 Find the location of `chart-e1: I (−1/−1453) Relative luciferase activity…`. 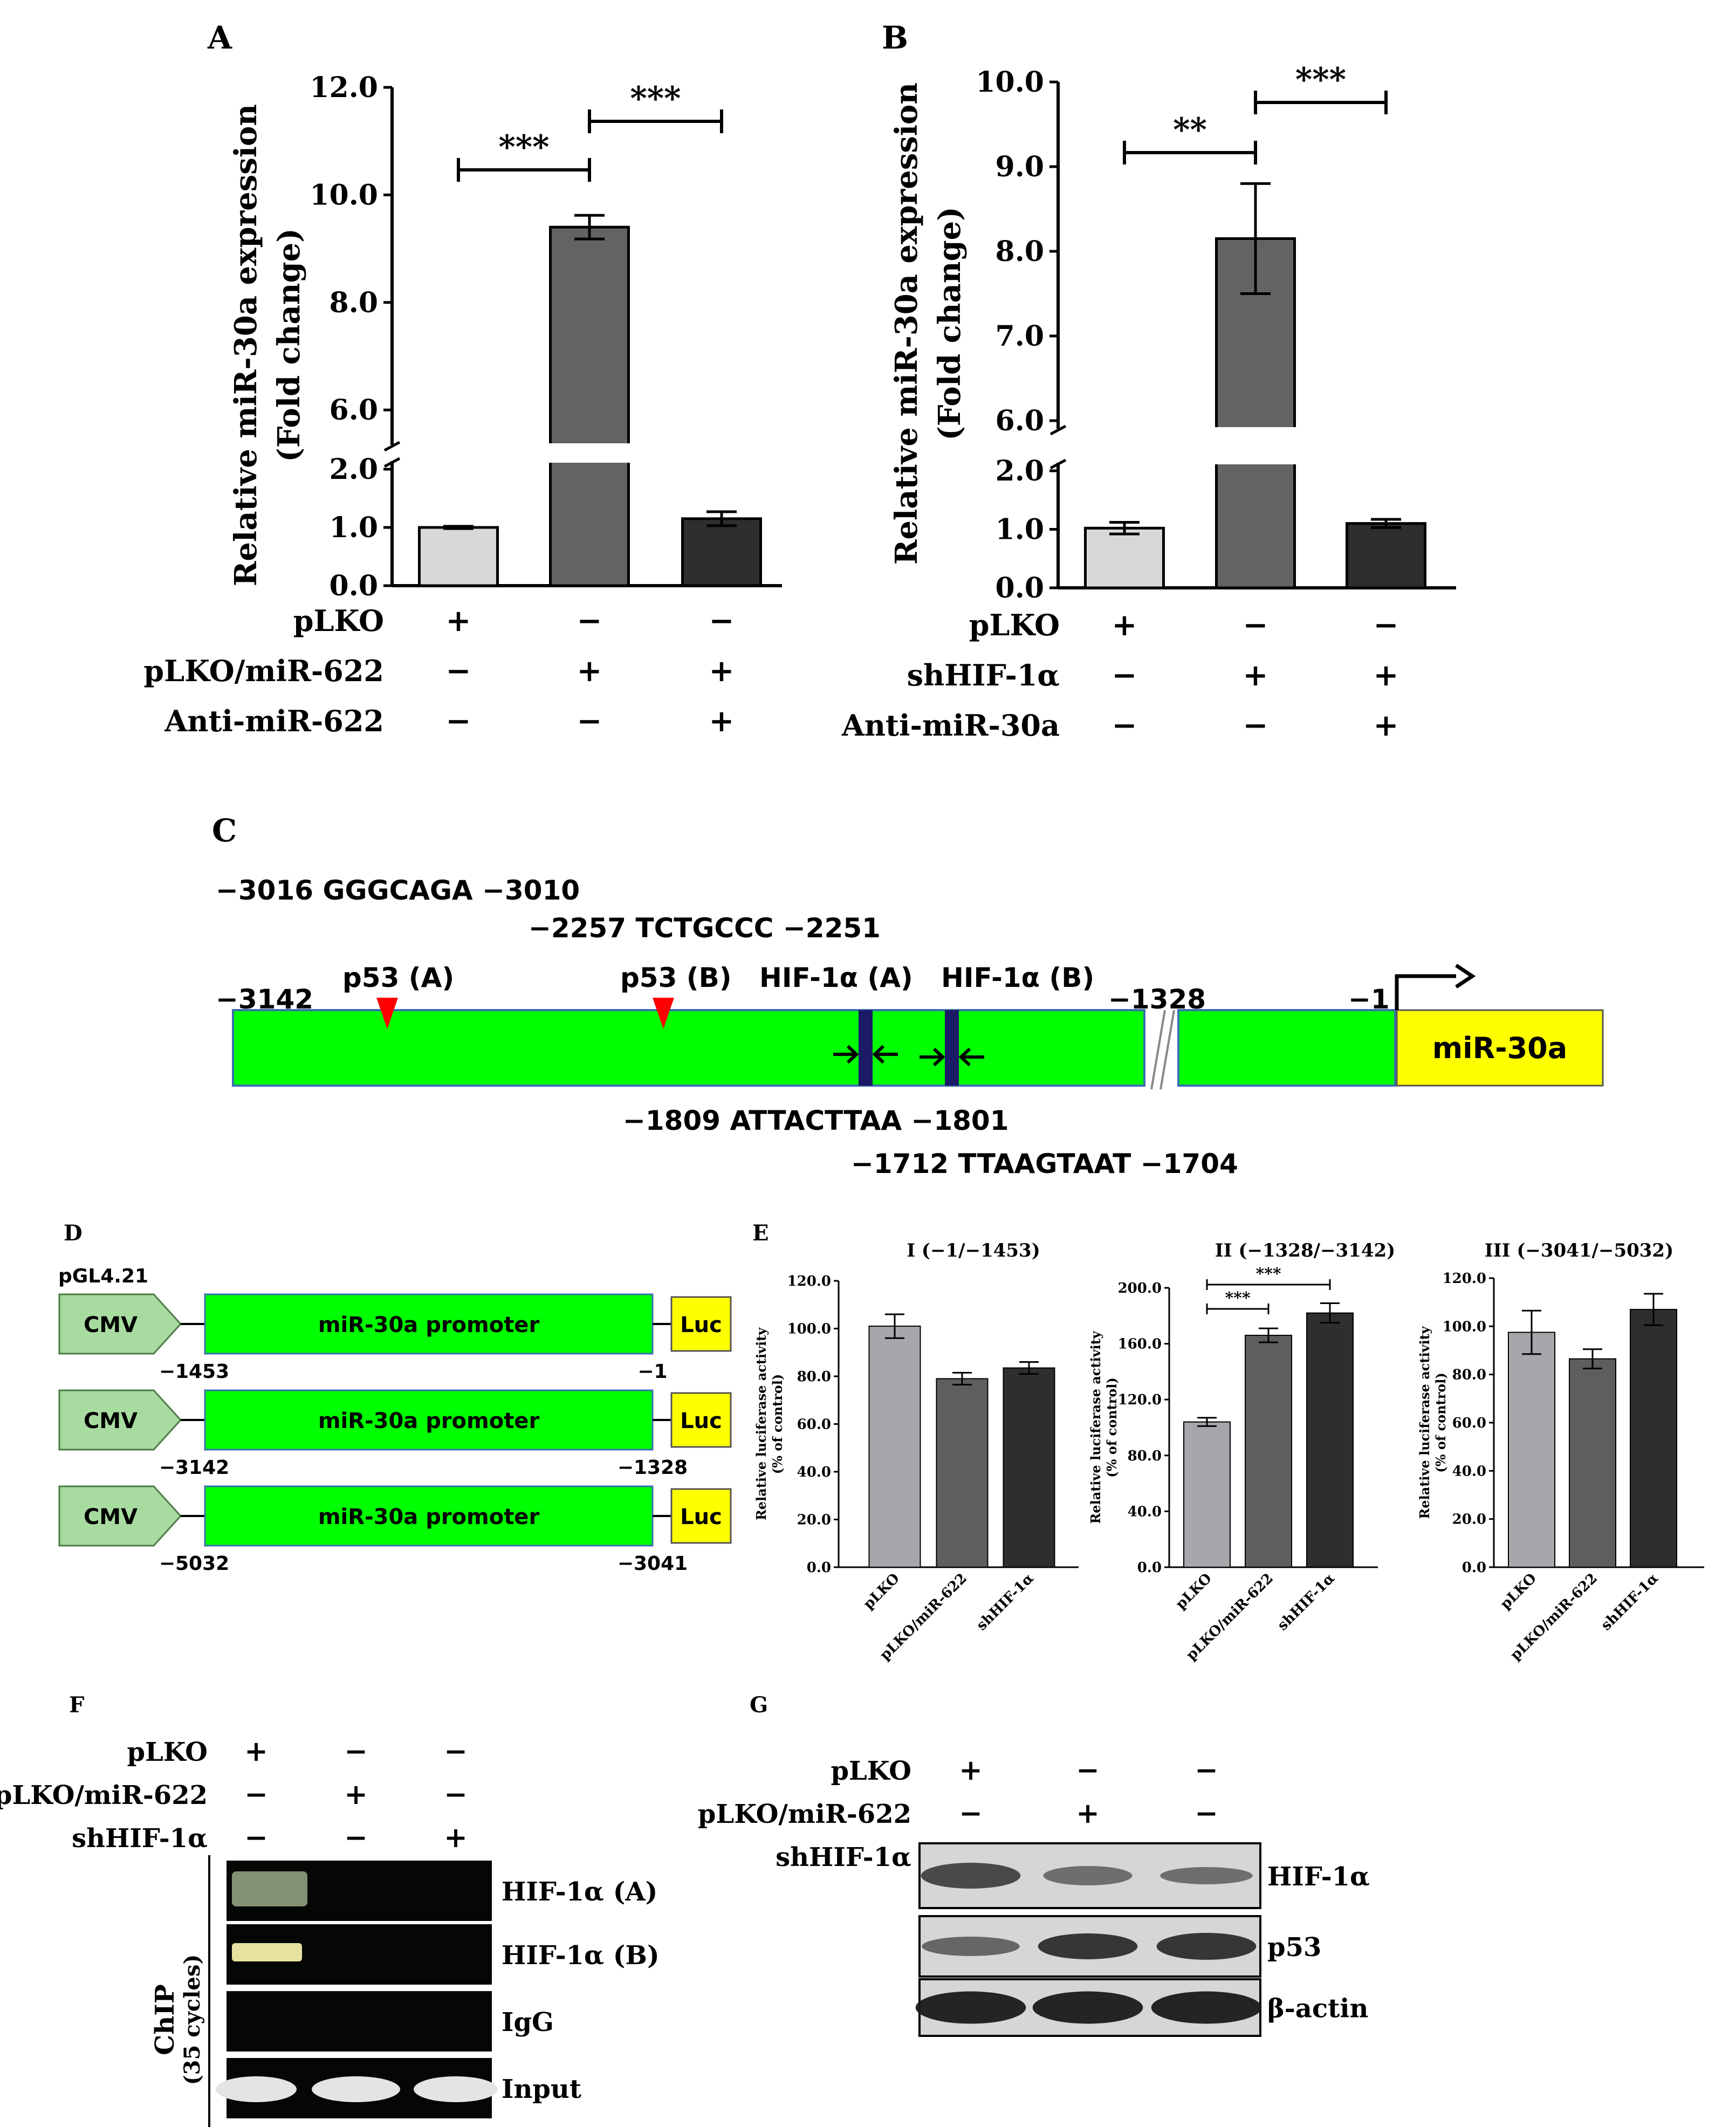

chart-e1: I (−1/−1453) Relative luciferase activity… is located at coordinates (916, 1452).